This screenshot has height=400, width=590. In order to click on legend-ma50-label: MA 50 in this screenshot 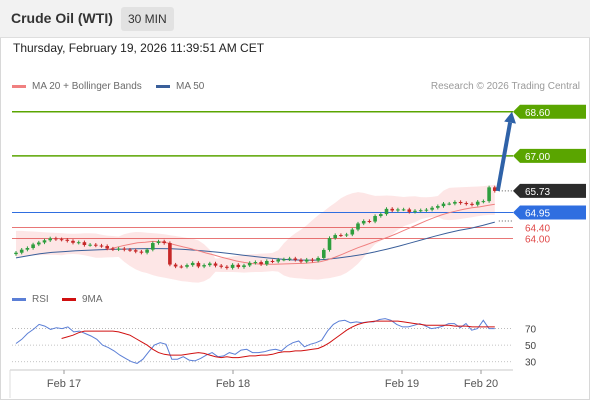, I will do `click(190, 86)`.